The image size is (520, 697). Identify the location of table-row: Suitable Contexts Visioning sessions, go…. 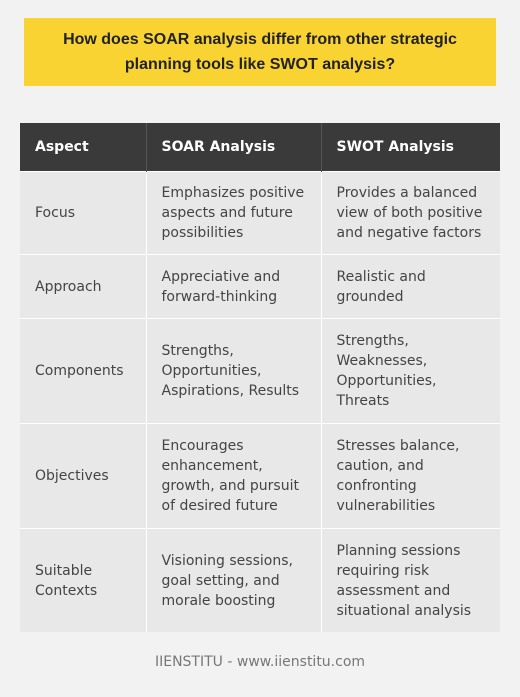
(260, 580).